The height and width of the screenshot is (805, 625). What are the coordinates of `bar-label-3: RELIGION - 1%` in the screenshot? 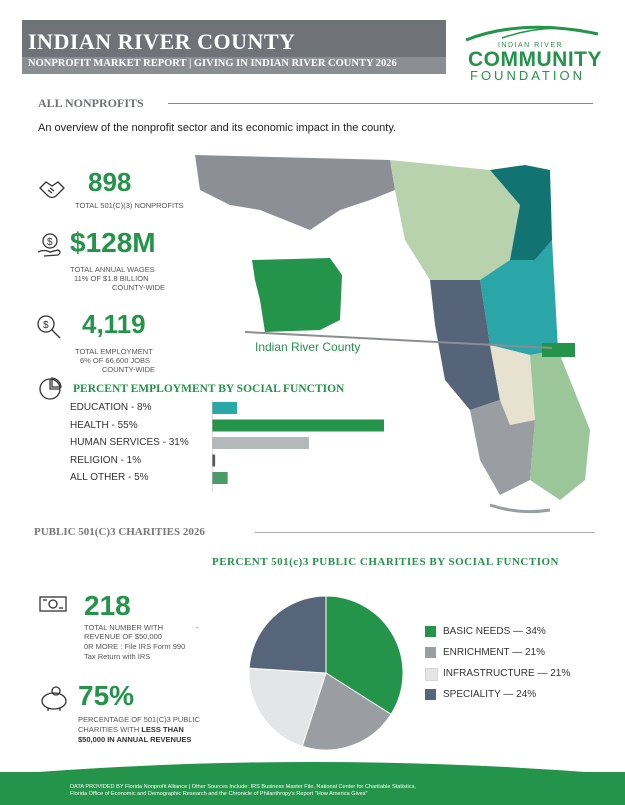 It's located at (106, 460).